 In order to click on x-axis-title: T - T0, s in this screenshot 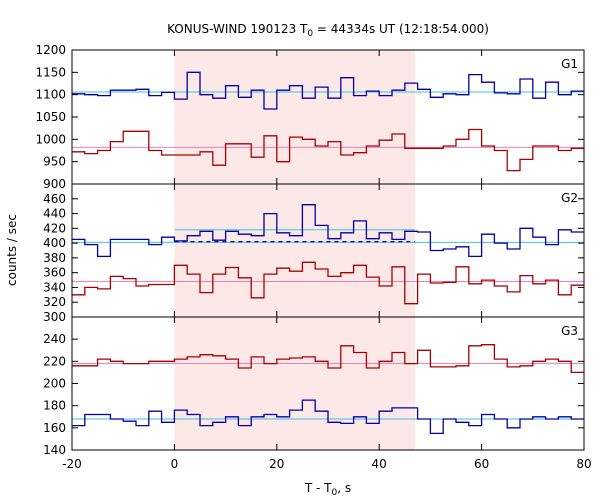, I will do `click(327, 489)`.